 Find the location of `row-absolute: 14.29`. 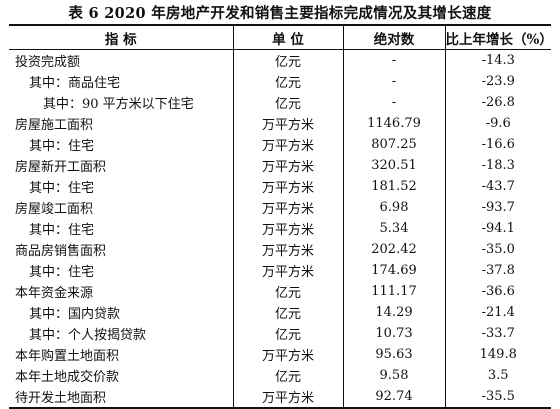

row-absolute: 14.29 is located at coordinates (393, 312).